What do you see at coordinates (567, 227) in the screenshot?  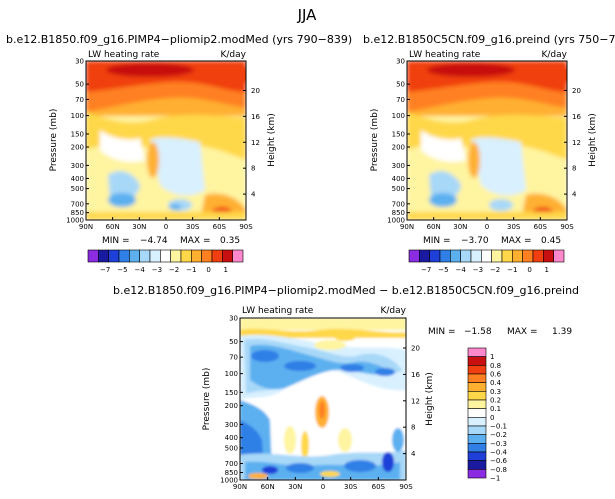 I see `panel-2-x-tick-label: 90S` at bounding box center [567, 227].